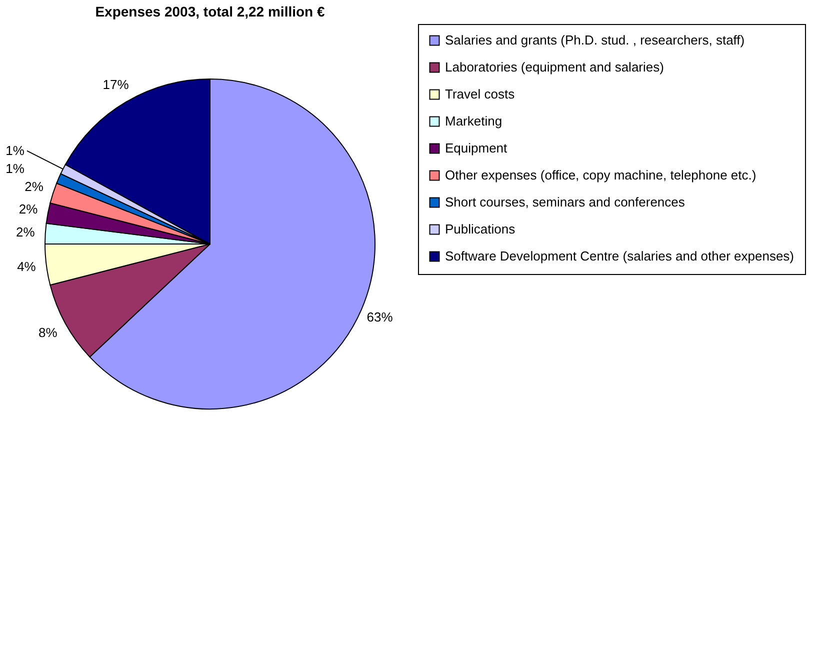  What do you see at coordinates (476, 148) in the screenshot?
I see `legend-label: Equipment` at bounding box center [476, 148].